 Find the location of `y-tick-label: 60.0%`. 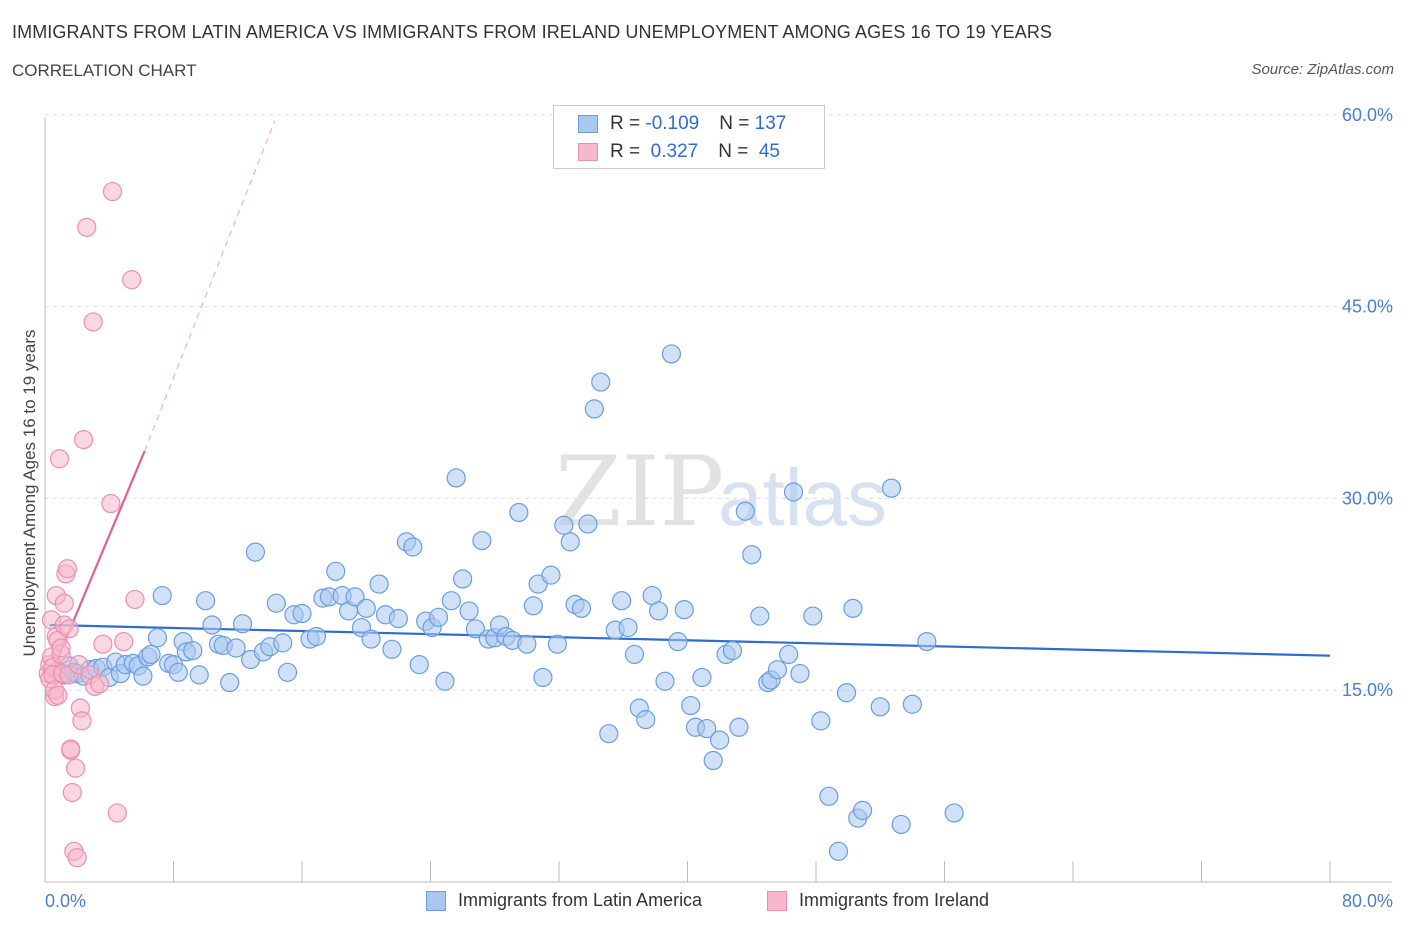

y-tick-label: 60.0% is located at coordinates (1367, 115).